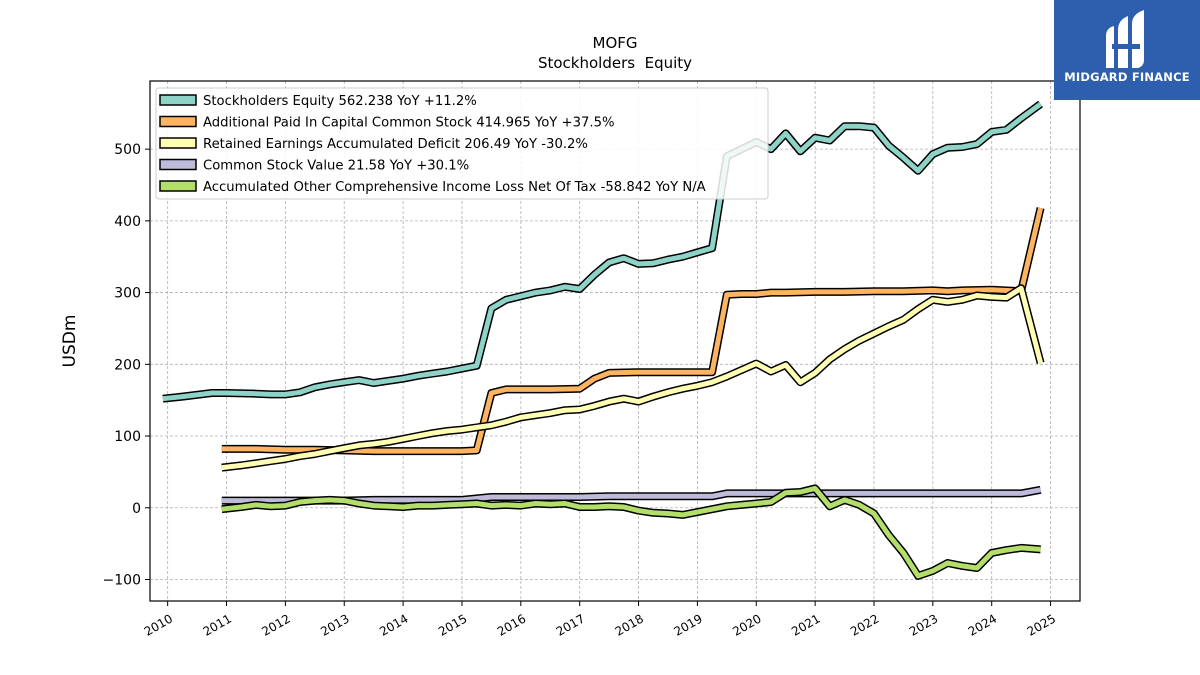  What do you see at coordinates (615, 43) in the screenshot?
I see `chart-title: MOFG` at bounding box center [615, 43].